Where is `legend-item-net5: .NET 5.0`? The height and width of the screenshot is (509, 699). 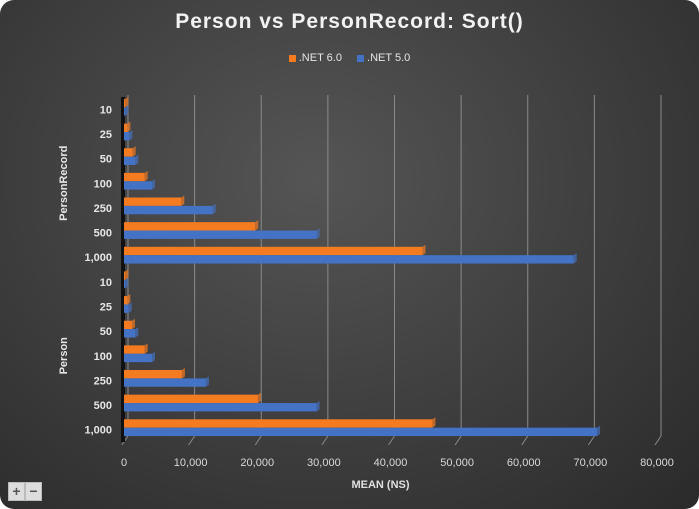
legend-item-net5: .NET 5.0 is located at coordinates (383, 58).